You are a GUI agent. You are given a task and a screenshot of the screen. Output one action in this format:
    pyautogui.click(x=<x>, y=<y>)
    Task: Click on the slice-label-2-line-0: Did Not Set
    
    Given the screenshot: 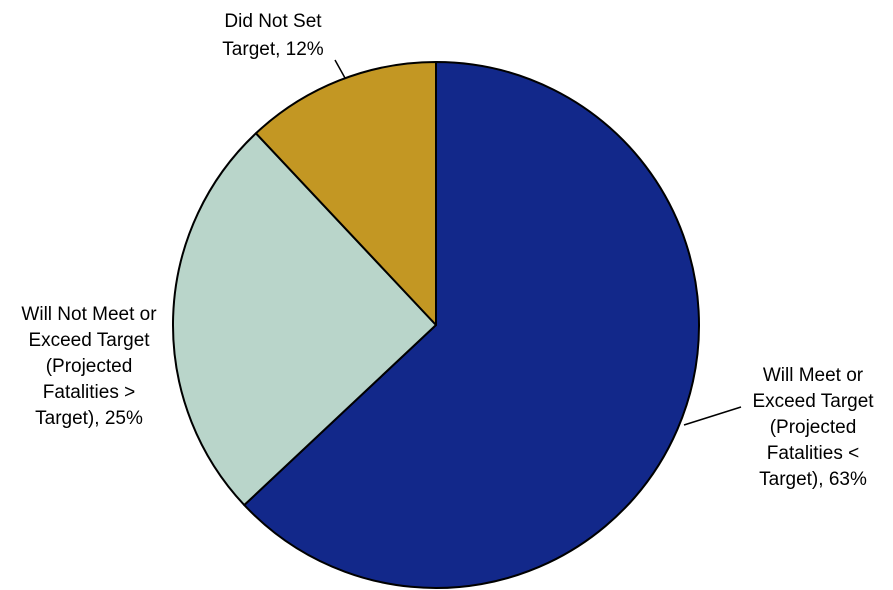 What is the action you would take?
    pyautogui.click(x=273, y=21)
    